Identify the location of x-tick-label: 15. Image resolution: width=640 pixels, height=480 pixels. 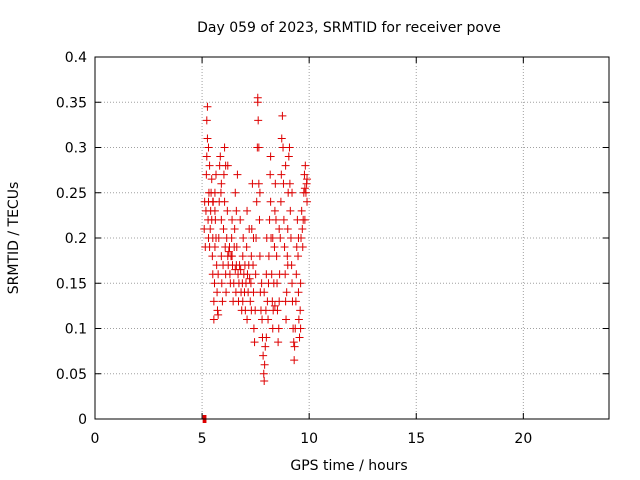
(416, 439).